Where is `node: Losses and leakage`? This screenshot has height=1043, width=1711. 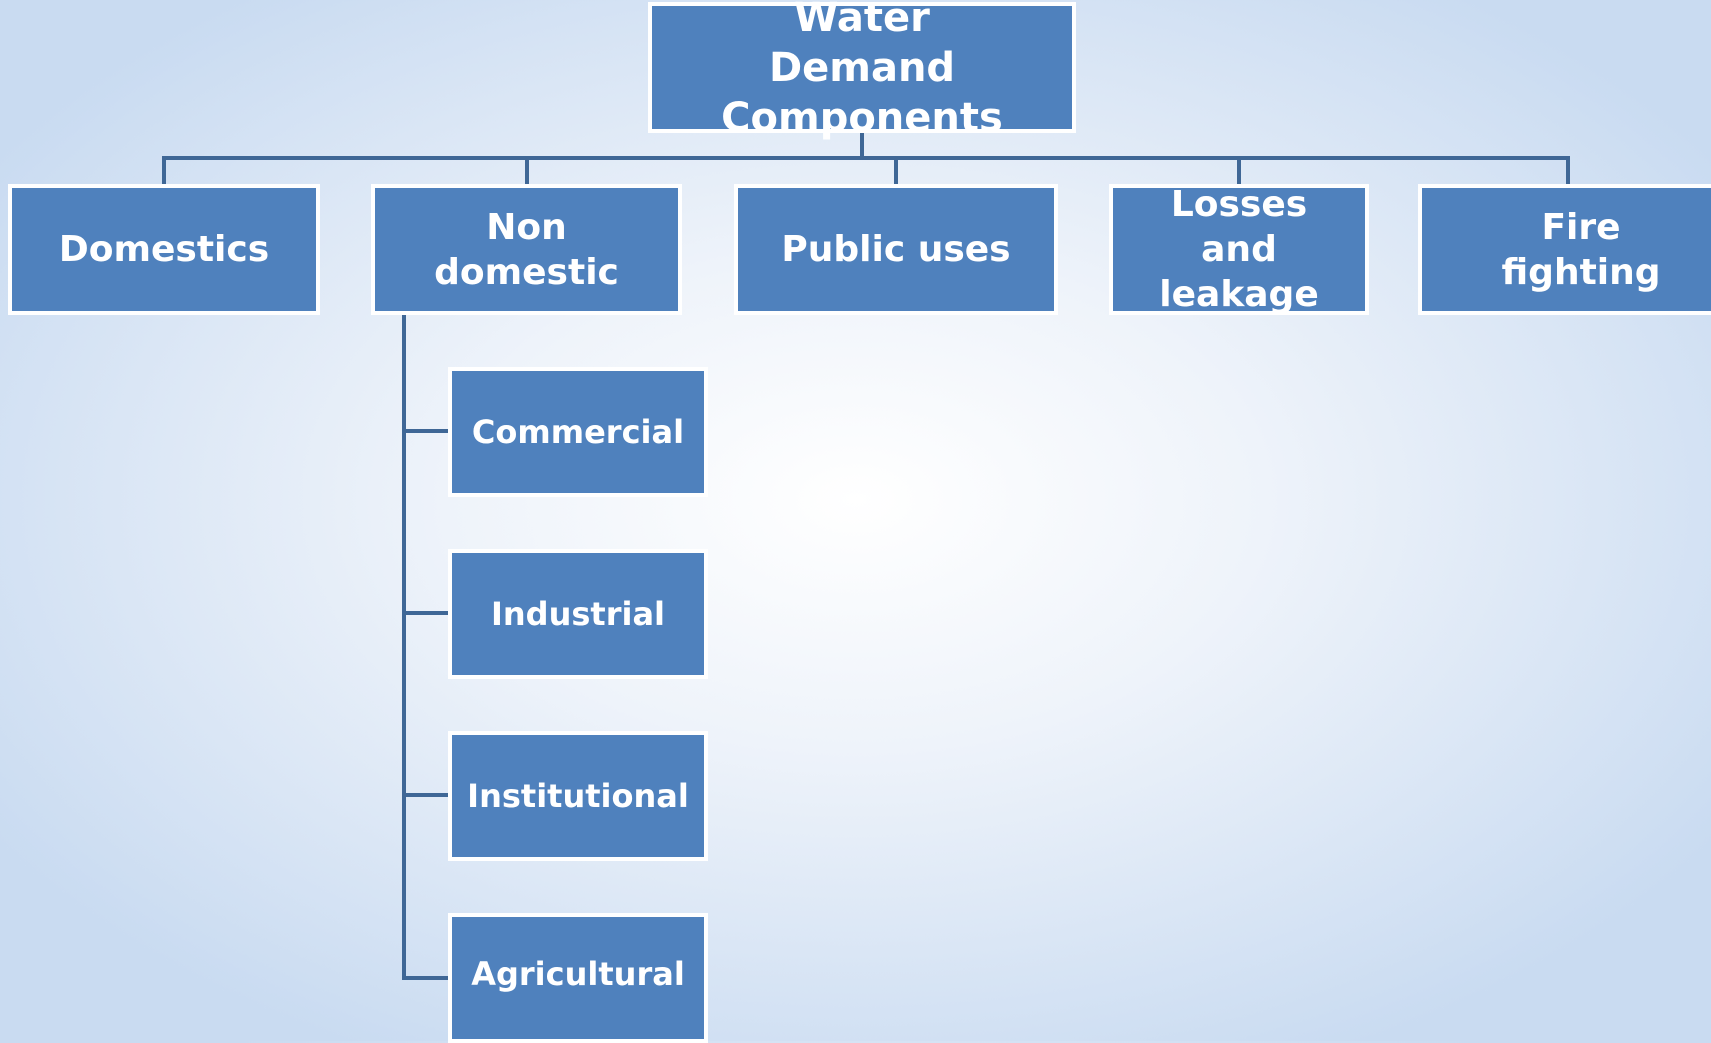
node: Losses and leakage is located at coordinates (1239, 249).